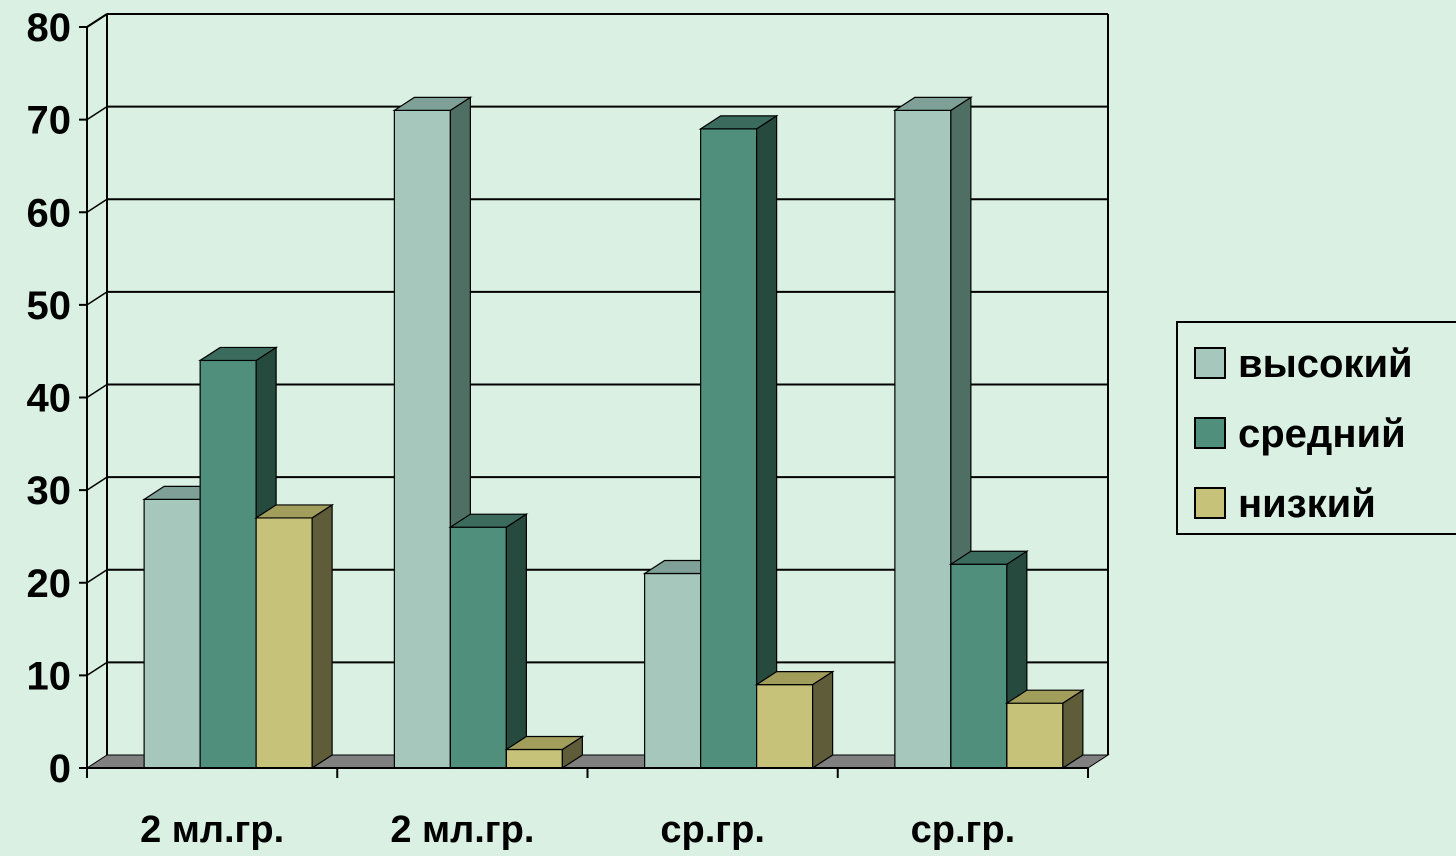 This screenshot has width=1456, height=856. Describe the element at coordinates (49, 121) in the screenshot. I see `y-tick-label: 70` at that location.